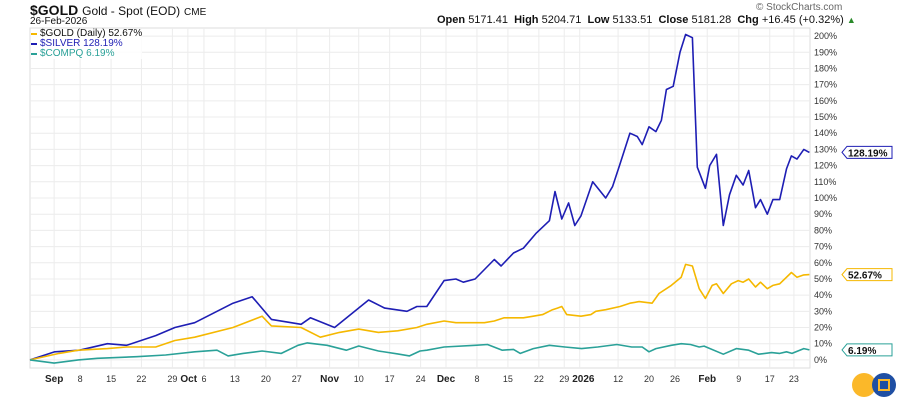 This screenshot has width=900, height=400. I want to click on y-tick-label: 150%, so click(825, 117).